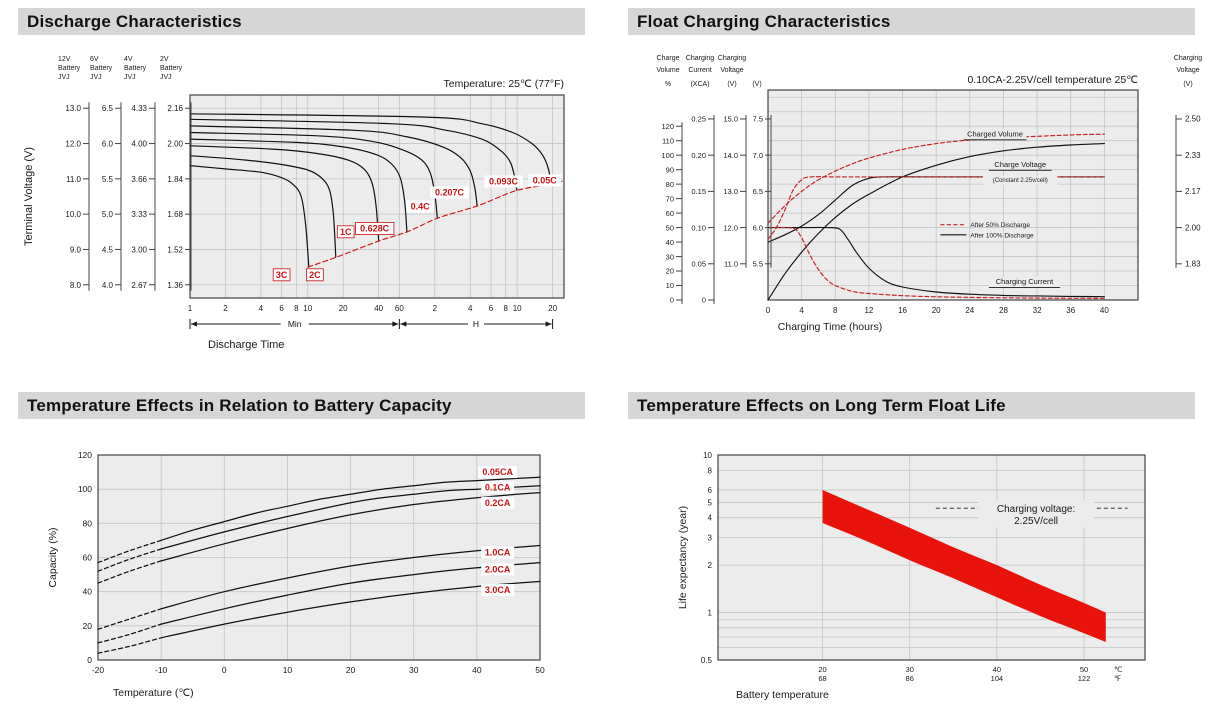 The height and width of the screenshot is (726, 1214). I want to click on svg-text: Capacity (%), so click(53, 557).